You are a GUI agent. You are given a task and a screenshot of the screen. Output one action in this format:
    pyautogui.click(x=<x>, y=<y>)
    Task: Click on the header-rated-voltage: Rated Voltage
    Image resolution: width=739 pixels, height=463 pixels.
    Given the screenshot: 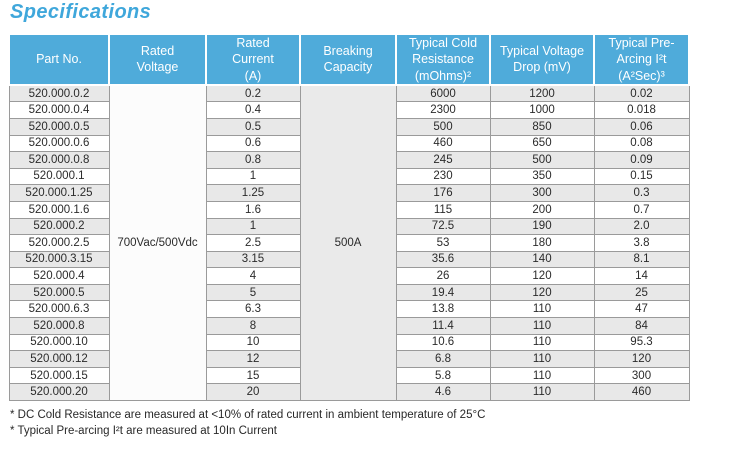 What is the action you would take?
    pyautogui.click(x=157, y=59)
    